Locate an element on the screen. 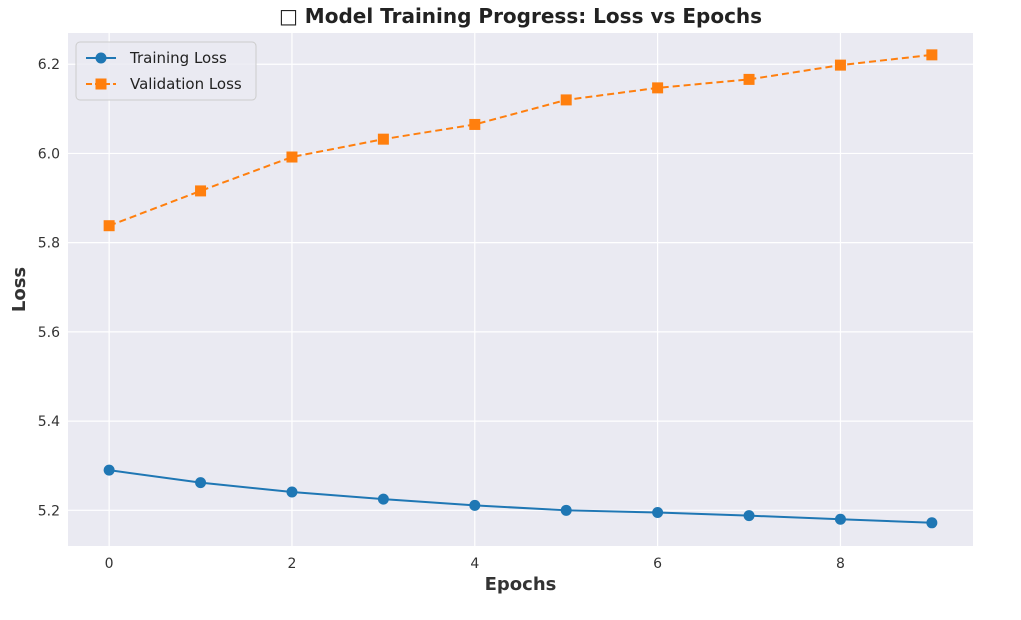 The image size is (1021, 620). y-axis-title: Loss is located at coordinates (19, 289).